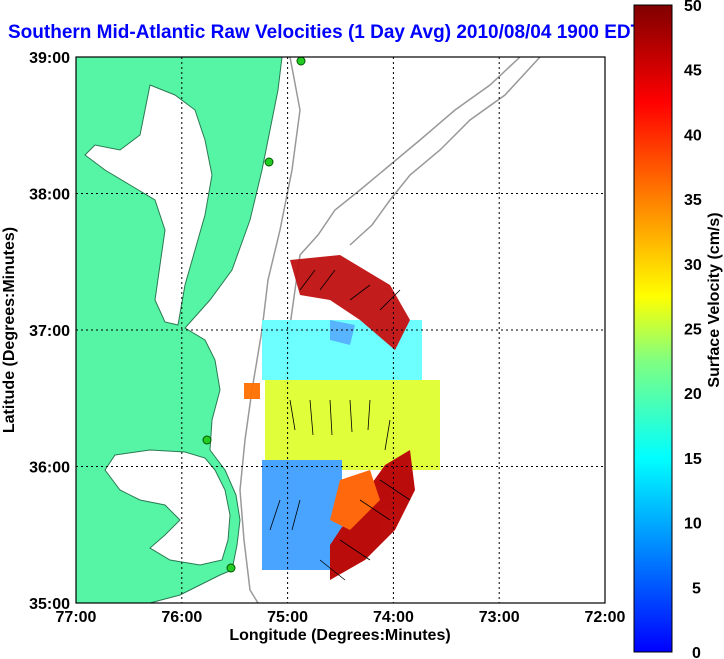 This screenshot has width=724, height=659. What do you see at coordinates (499, 617) in the screenshot?
I see `x-tick-label: 73:00` at bounding box center [499, 617].